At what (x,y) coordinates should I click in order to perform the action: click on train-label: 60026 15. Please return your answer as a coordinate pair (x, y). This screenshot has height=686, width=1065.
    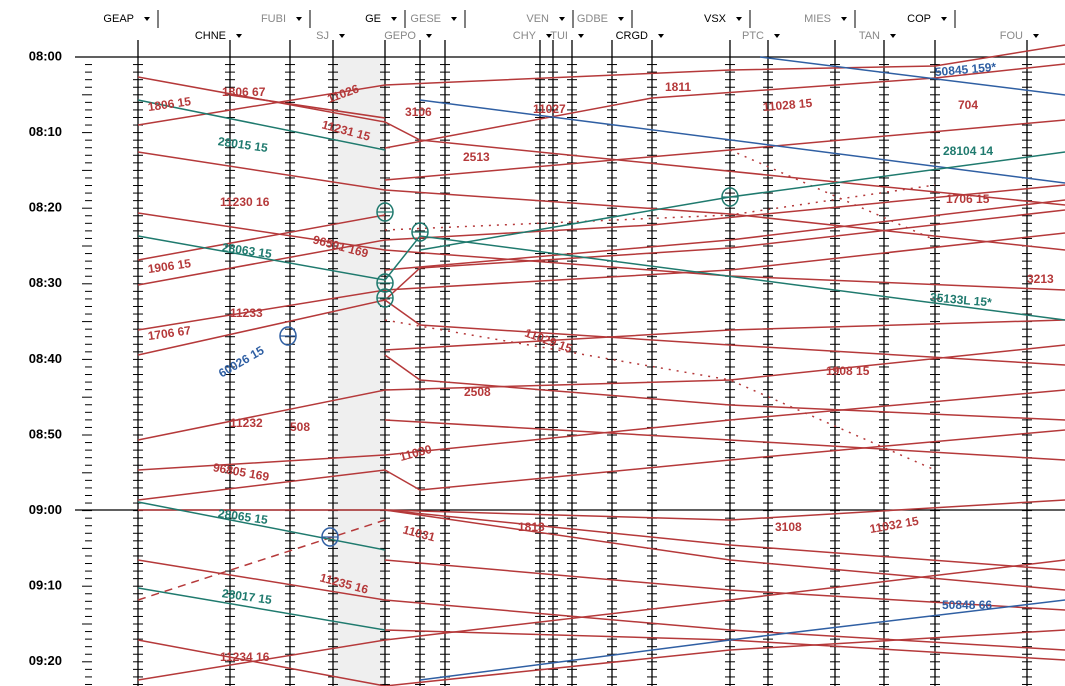
    Looking at the image, I should click on (241, 361).